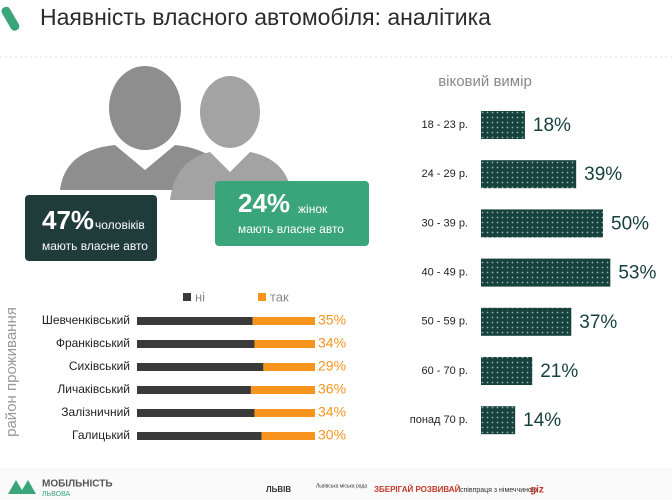 This screenshot has width=672, height=500. I want to click on chart-title: віковий вимір, so click(485, 81).